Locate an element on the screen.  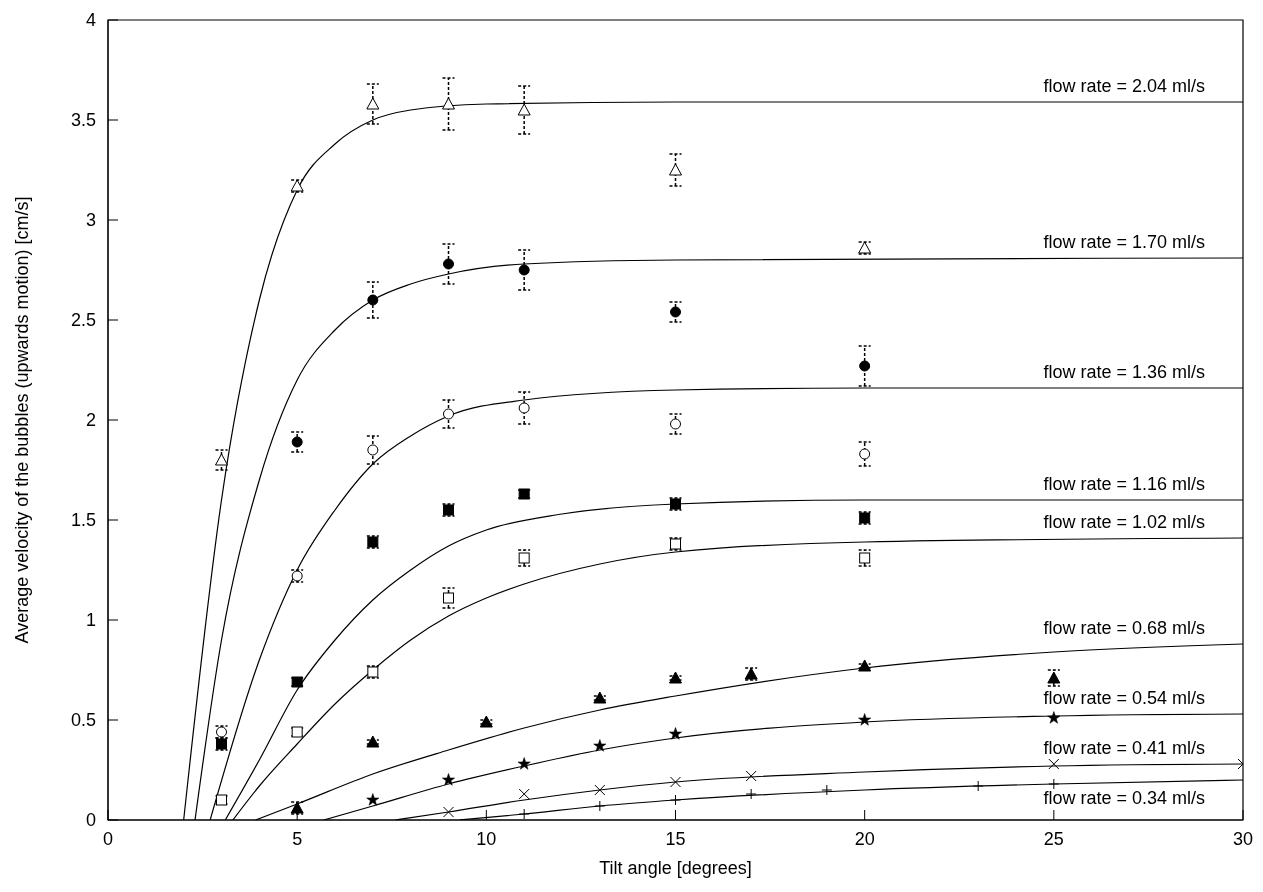
x-tick-label: 0 is located at coordinates (108, 838).